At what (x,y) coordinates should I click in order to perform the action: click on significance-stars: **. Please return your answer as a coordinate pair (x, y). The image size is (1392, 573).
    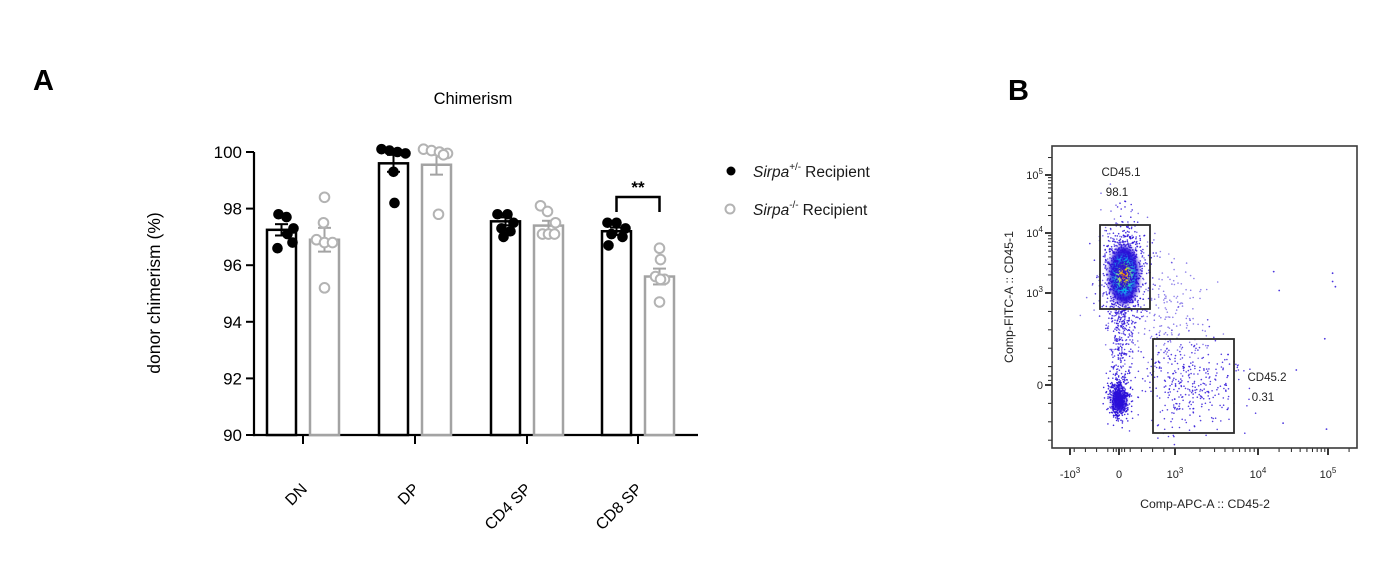
    Looking at the image, I should click on (638, 187).